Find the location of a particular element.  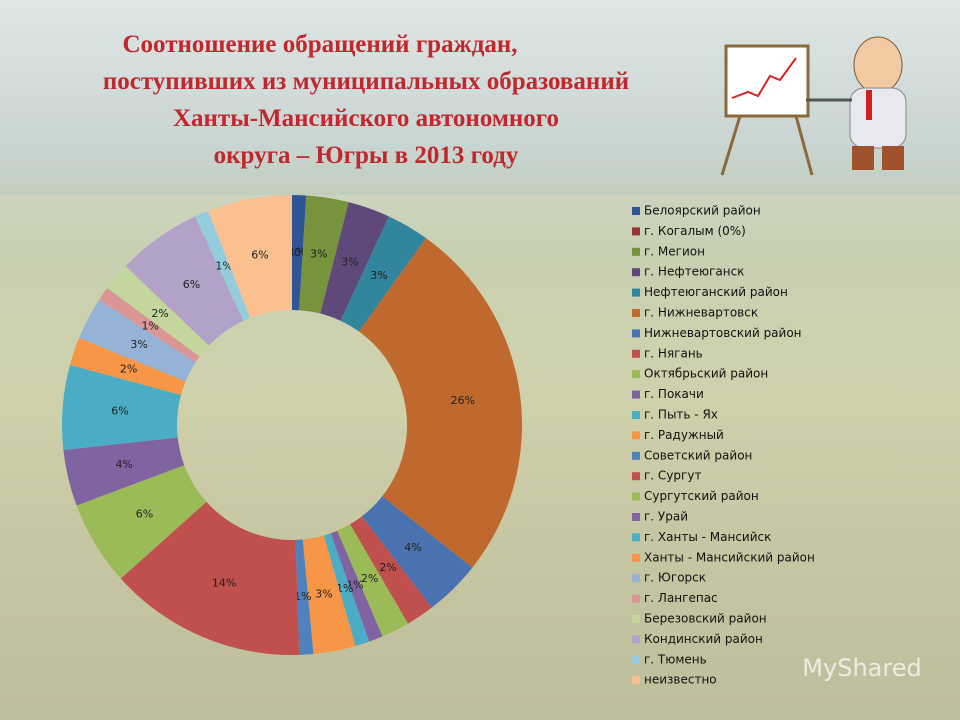

data-label: 14% is located at coordinates (224, 583).